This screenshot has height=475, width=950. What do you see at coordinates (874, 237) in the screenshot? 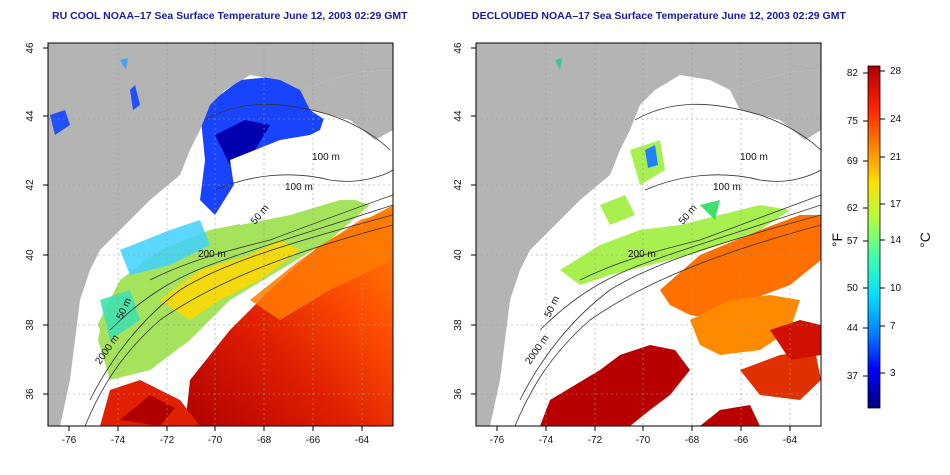
I see `colorbar-gradient` at bounding box center [874, 237].